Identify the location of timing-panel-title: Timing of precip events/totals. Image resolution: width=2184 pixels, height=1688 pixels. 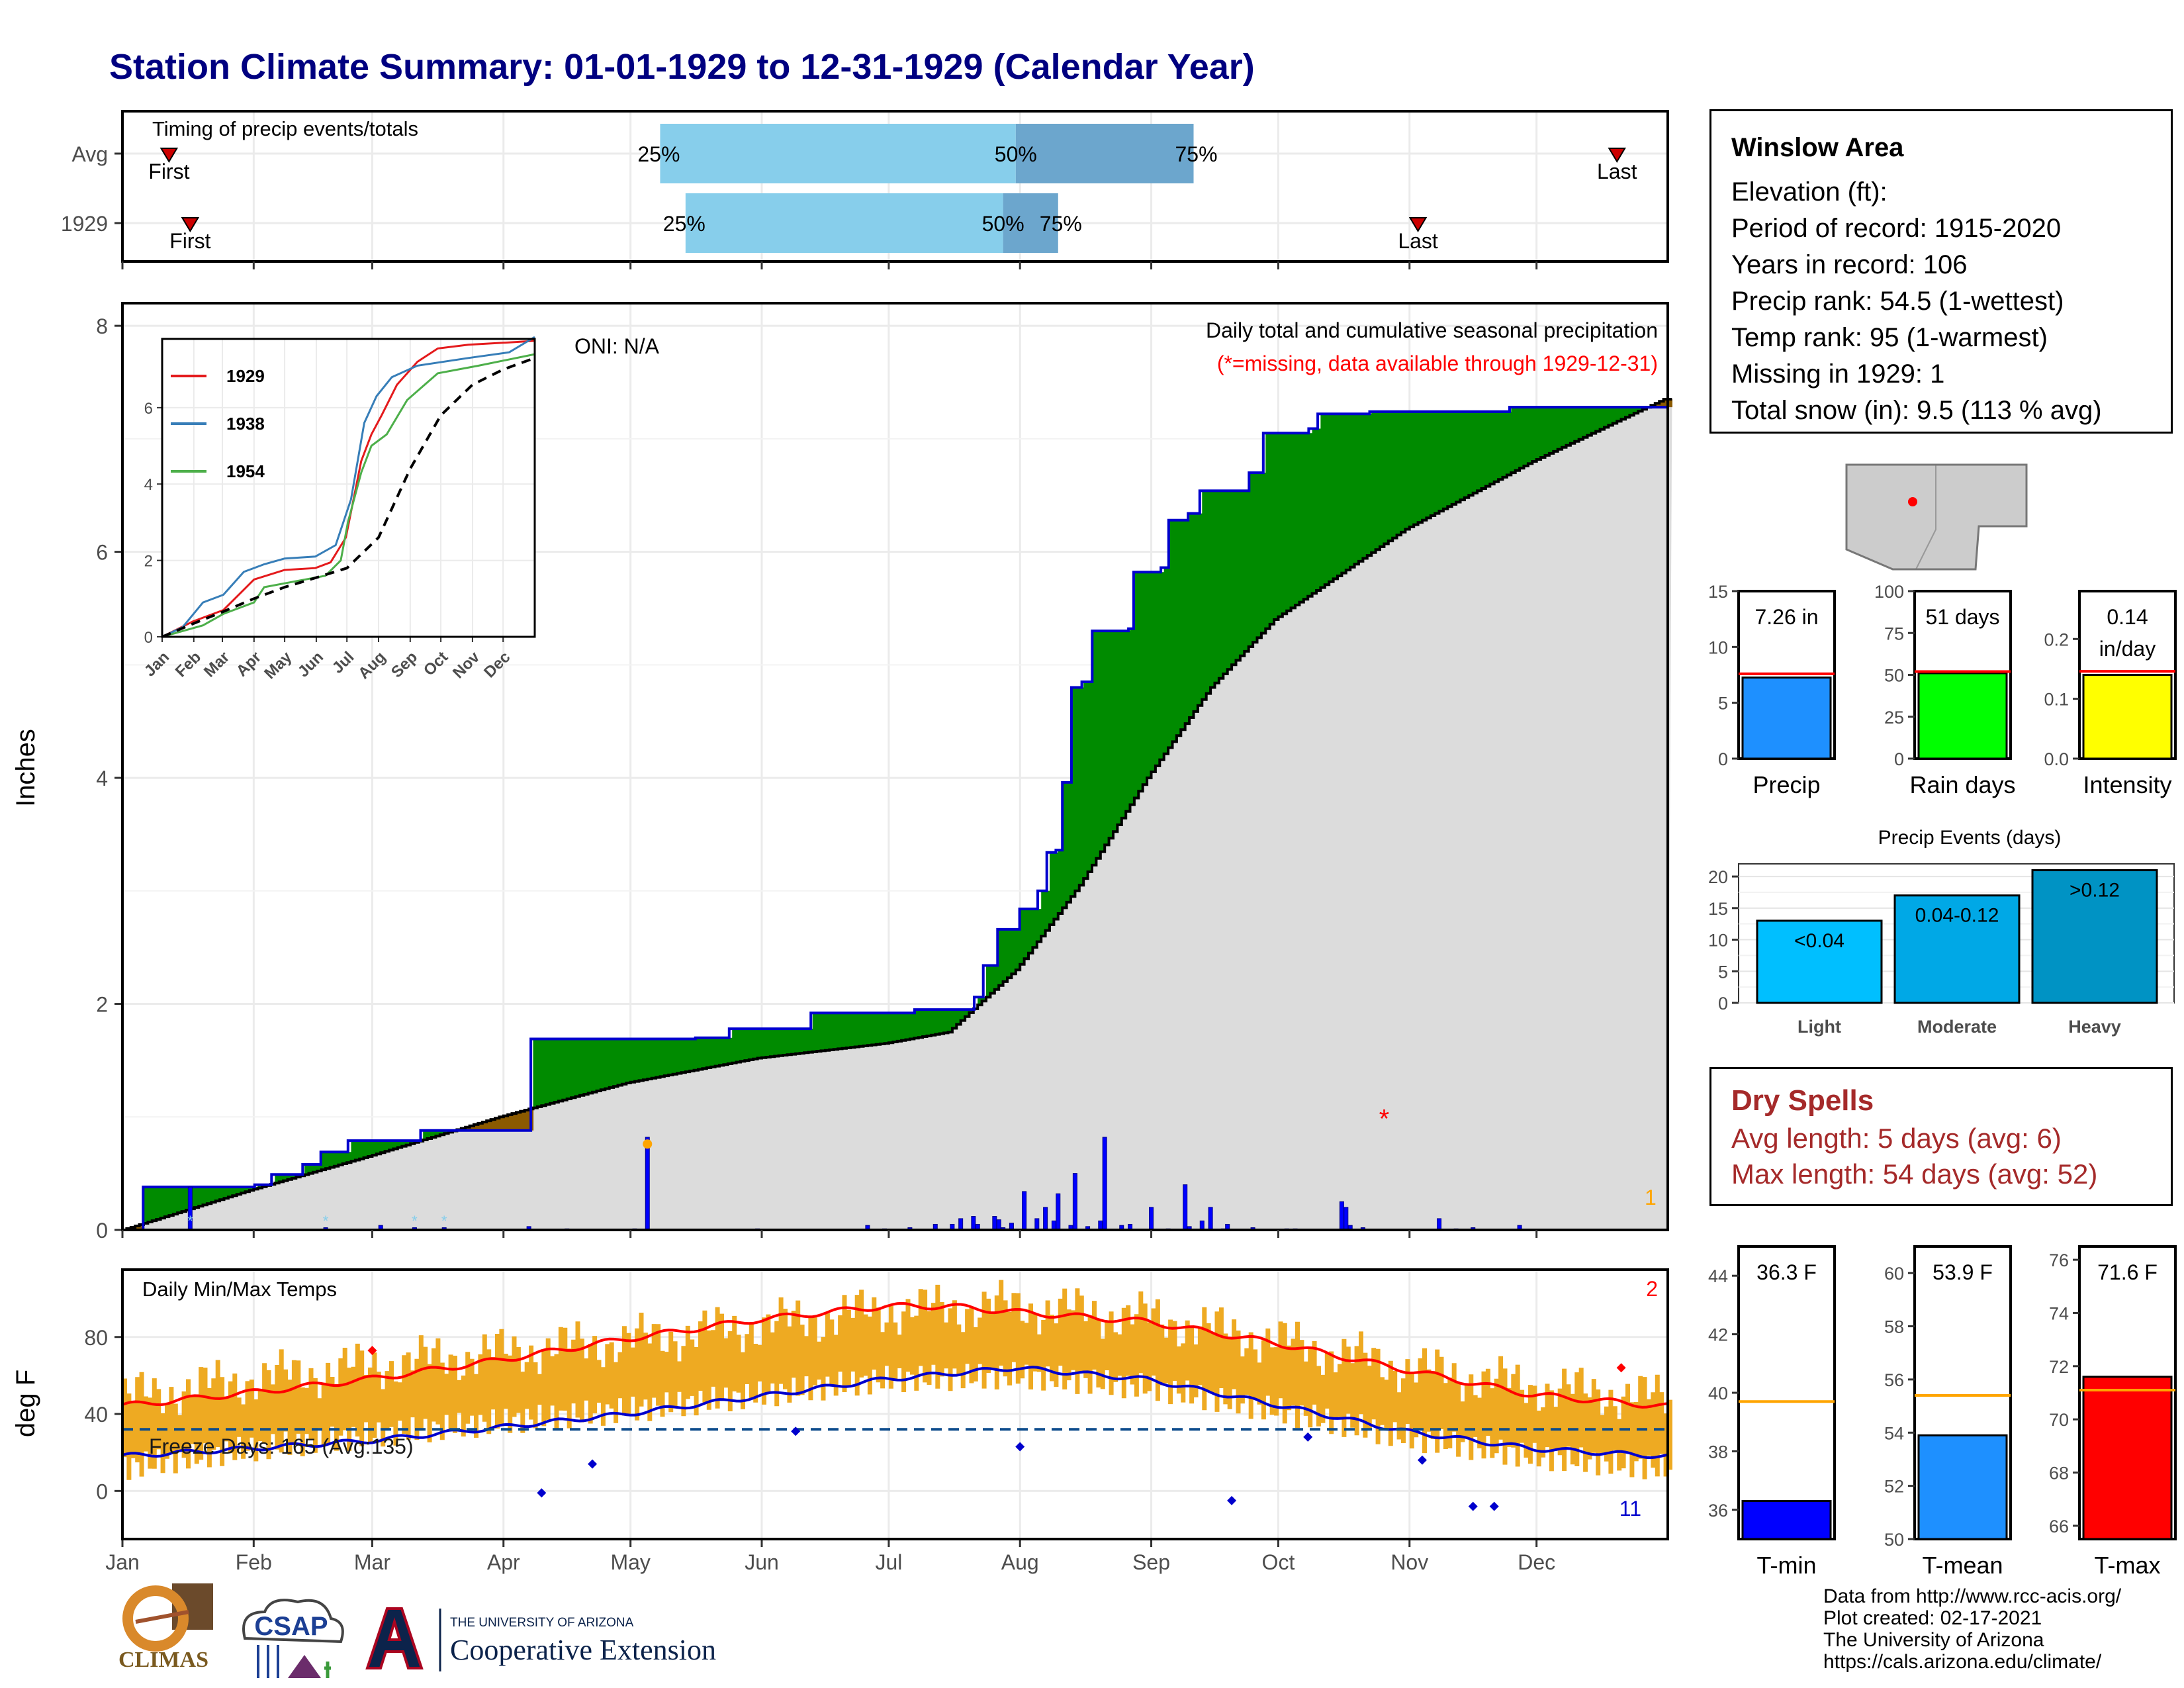
(285, 128).